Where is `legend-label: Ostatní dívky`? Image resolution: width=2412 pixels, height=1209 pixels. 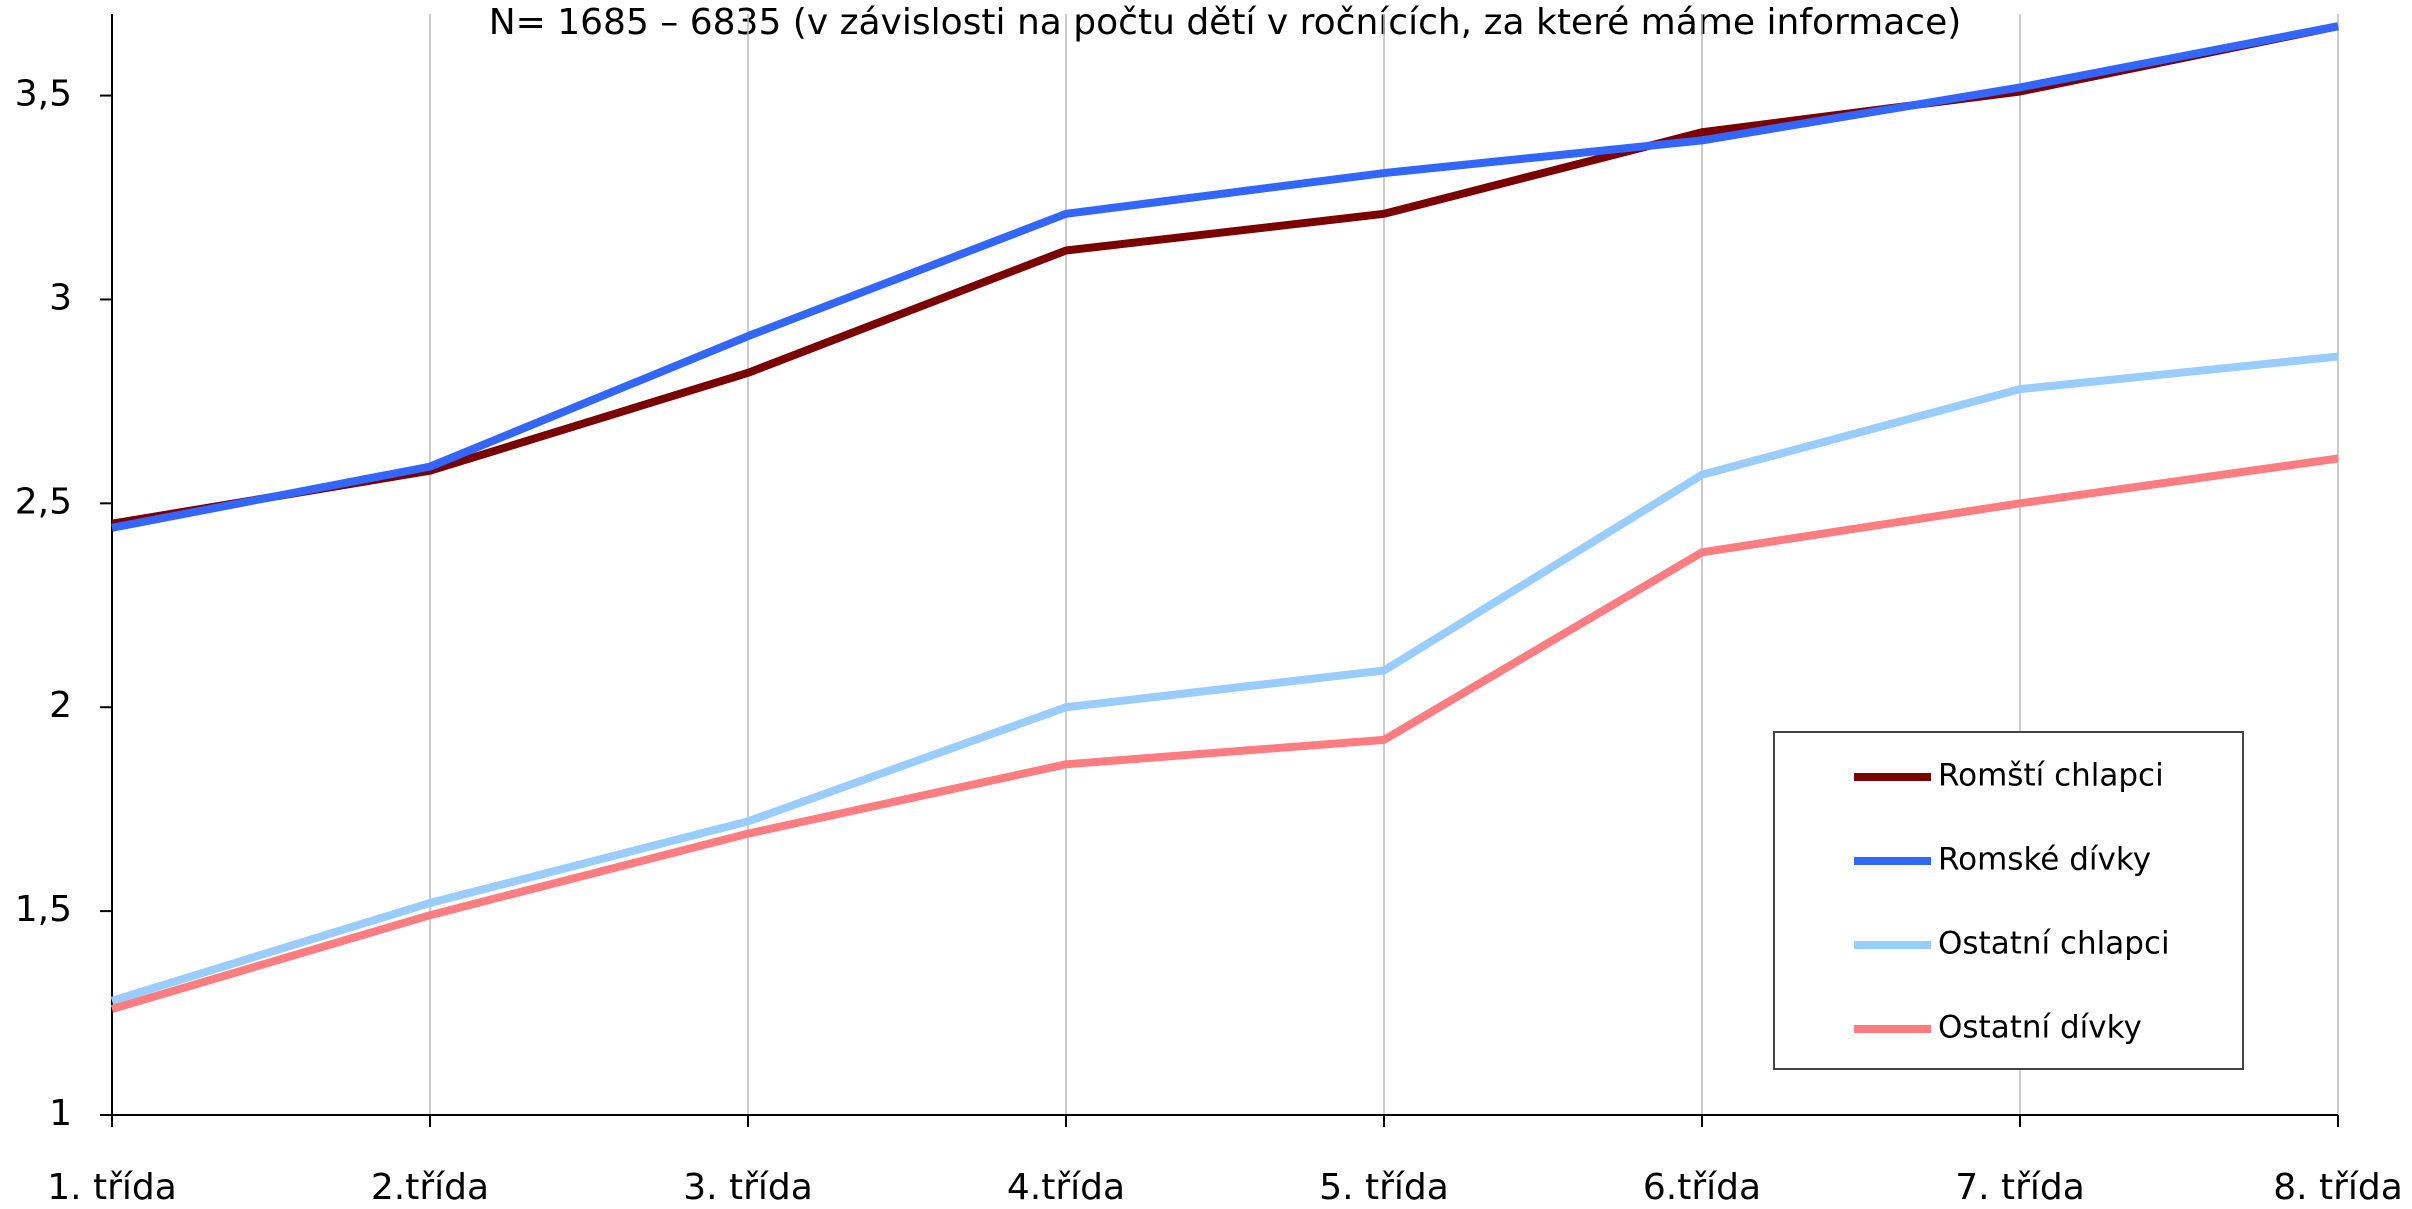 legend-label: Ostatní dívky is located at coordinates (2040, 1028).